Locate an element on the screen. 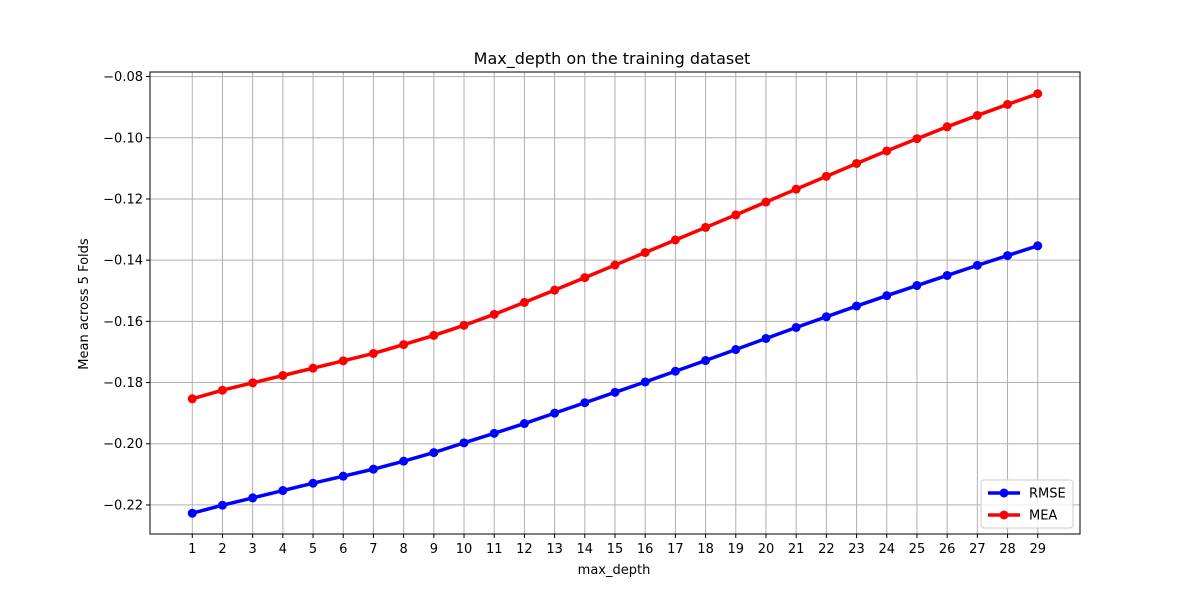 This screenshot has width=1200, height=600. legend: RMSE MEA is located at coordinates (1027, 504).